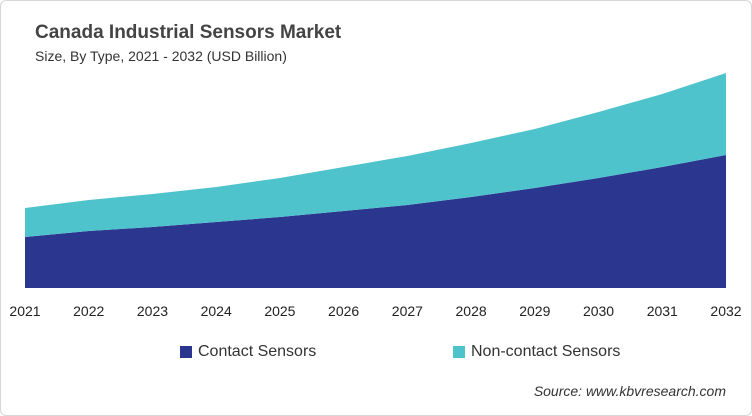 This screenshot has width=752, height=416. I want to click on x-tick-label: 2021, so click(24, 311).